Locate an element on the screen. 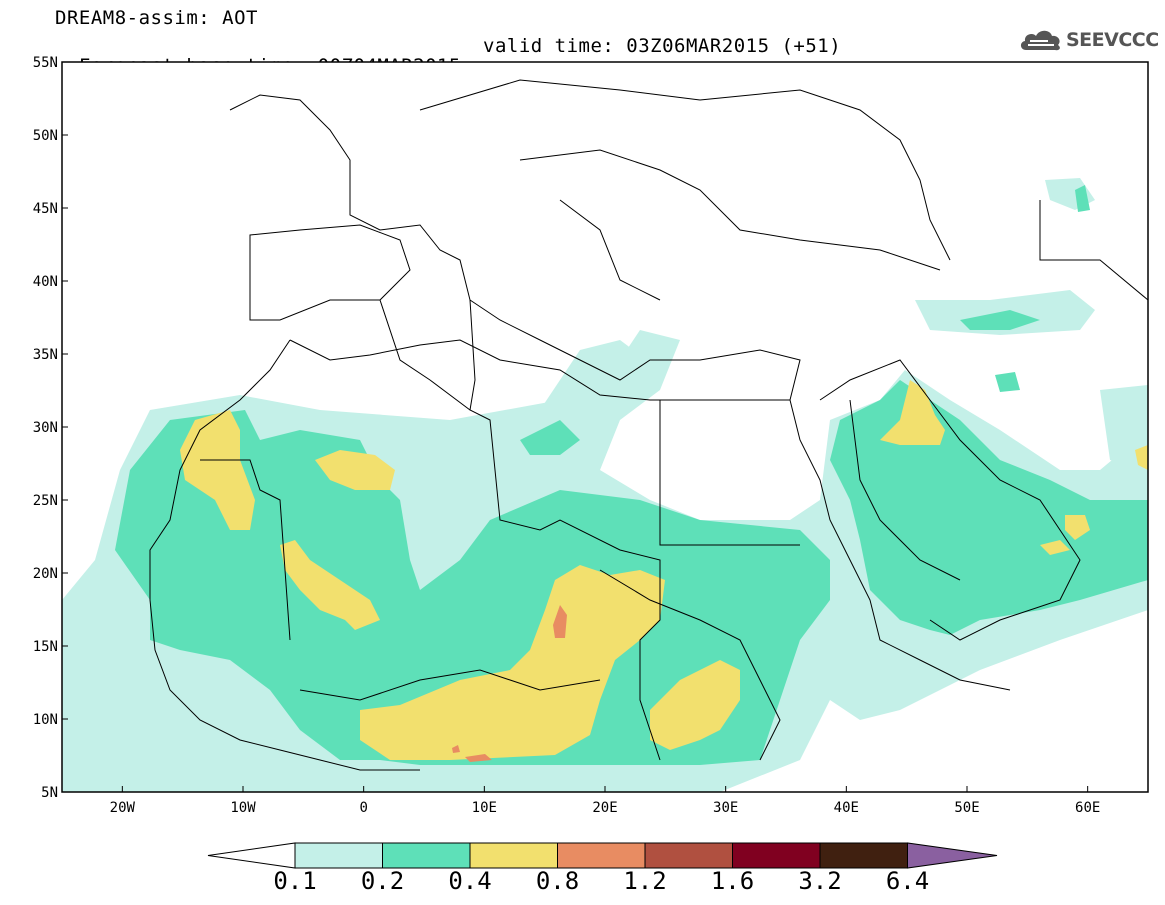  colorbar-level-label: 3.2 is located at coordinates (820, 881).